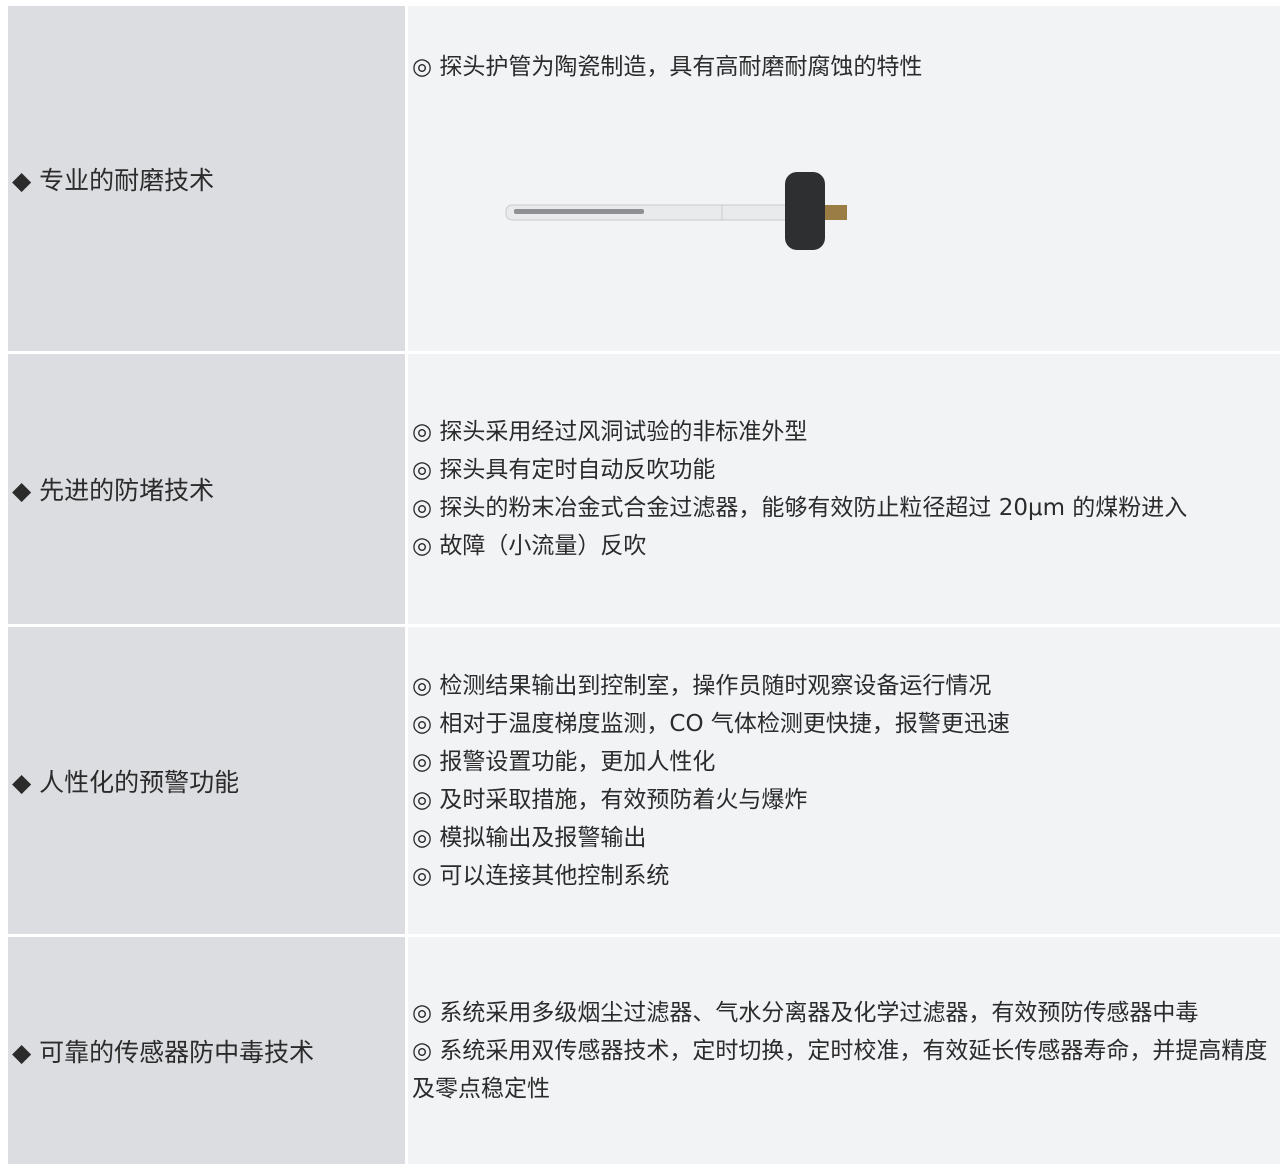 The height and width of the screenshot is (1167, 1288). I want to click on feature-label: ◆ 专业的耐磨技术, so click(206, 178).